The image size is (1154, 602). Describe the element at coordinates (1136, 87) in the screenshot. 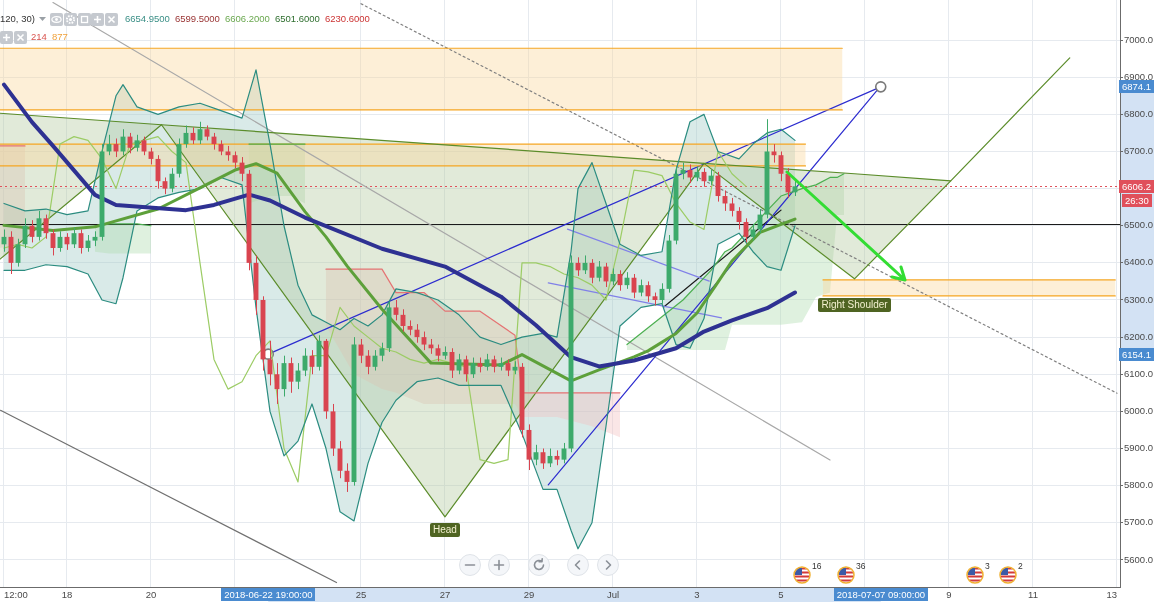

I see `annotation: 6874.1` at that location.